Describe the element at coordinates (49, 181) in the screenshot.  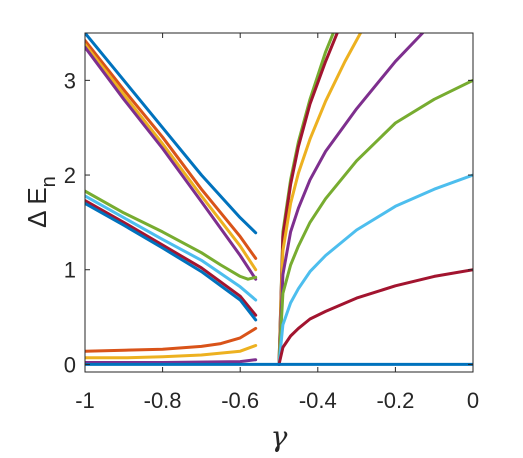
I see `y-axis-label-subscript: n` at that location.